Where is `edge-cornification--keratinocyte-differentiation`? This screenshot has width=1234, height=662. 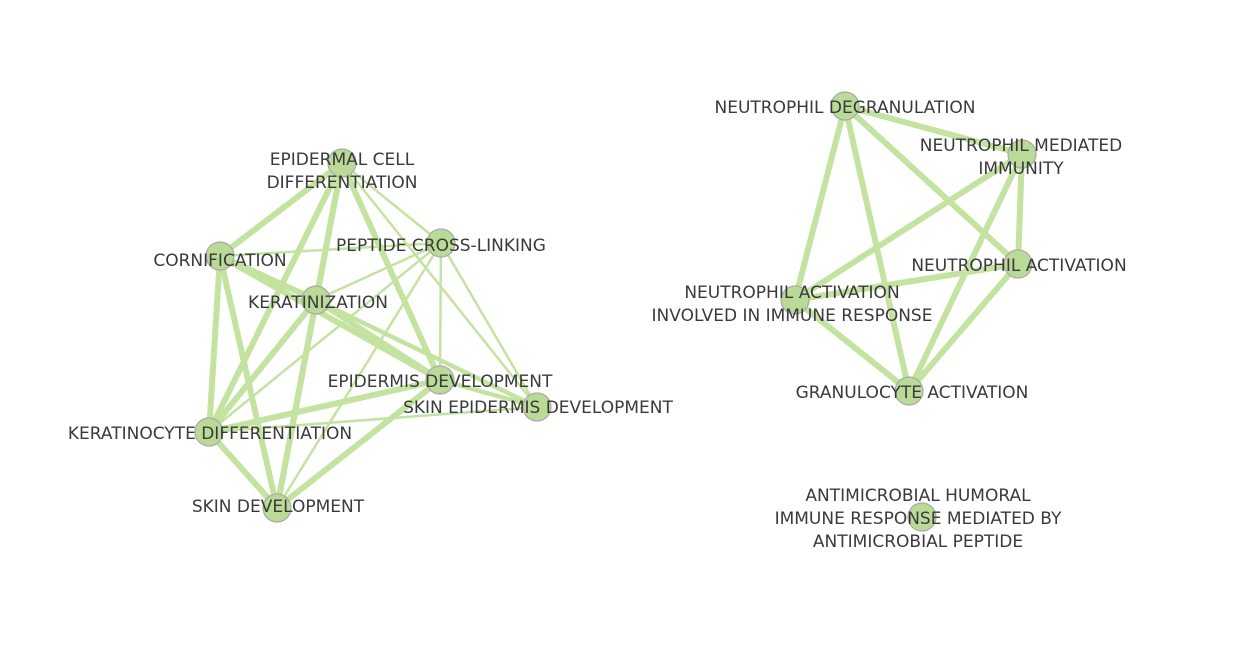 edge-cornification--keratinocyte-differentiation is located at coordinates (214, 344).